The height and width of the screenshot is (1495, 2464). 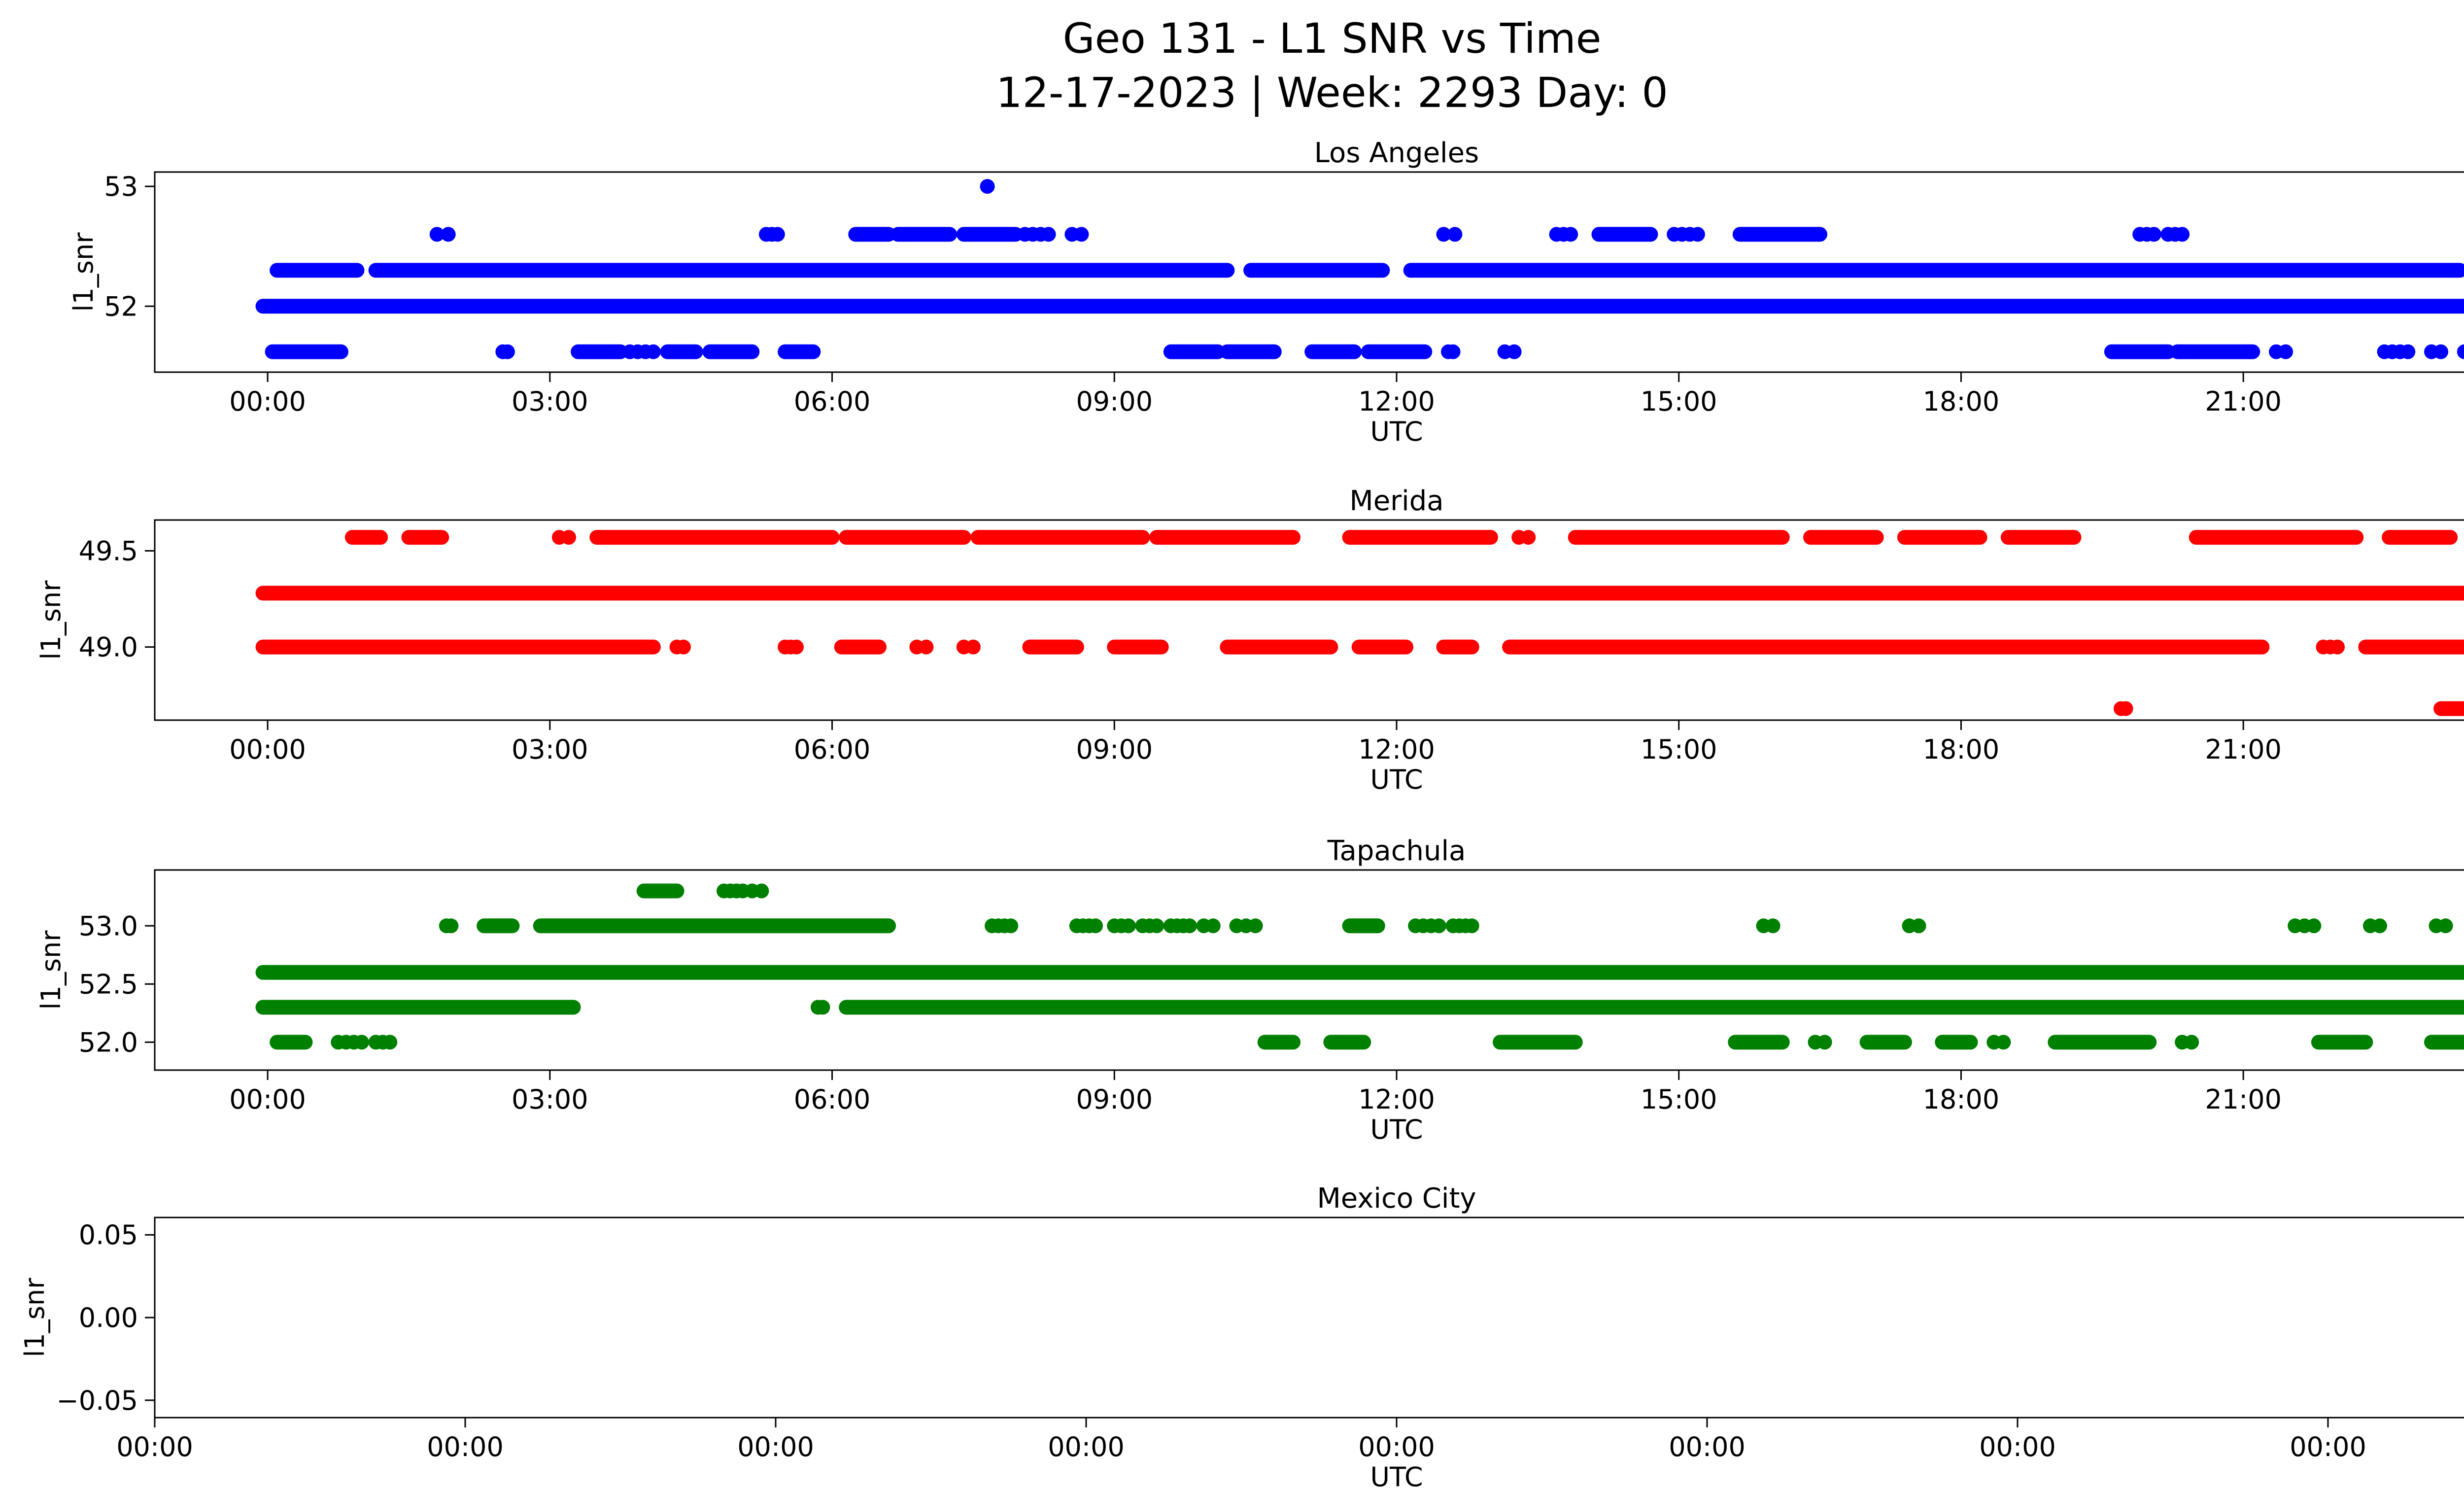 What do you see at coordinates (97, 1400) in the screenshot?
I see `y-tick-label: −0.05` at bounding box center [97, 1400].